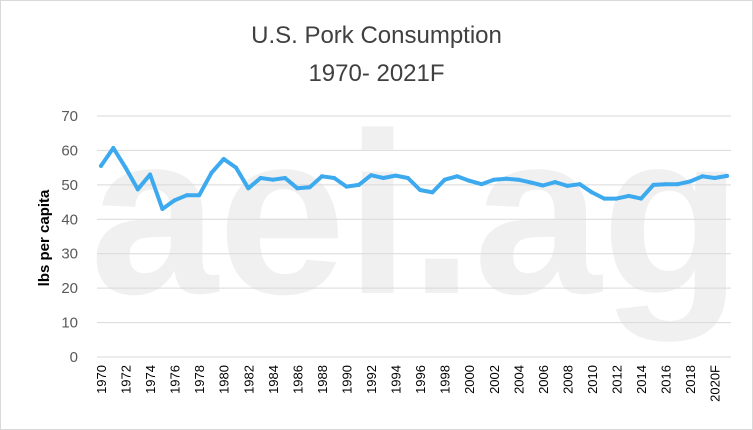 The width and height of the screenshot is (753, 430). What do you see at coordinates (44, 237) in the screenshot?
I see `y-axis-label: lbs per capita` at bounding box center [44, 237].